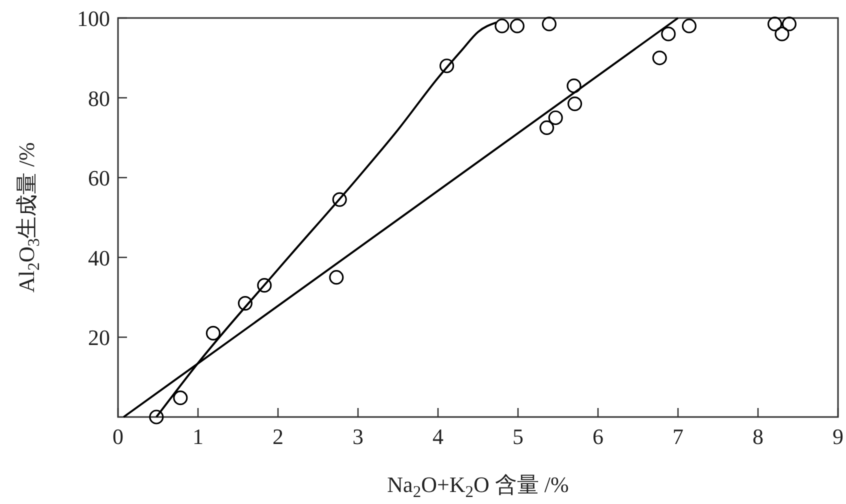  Describe the element at coordinates (93, 18) in the screenshot. I see `y-tick-label: 100` at that location.